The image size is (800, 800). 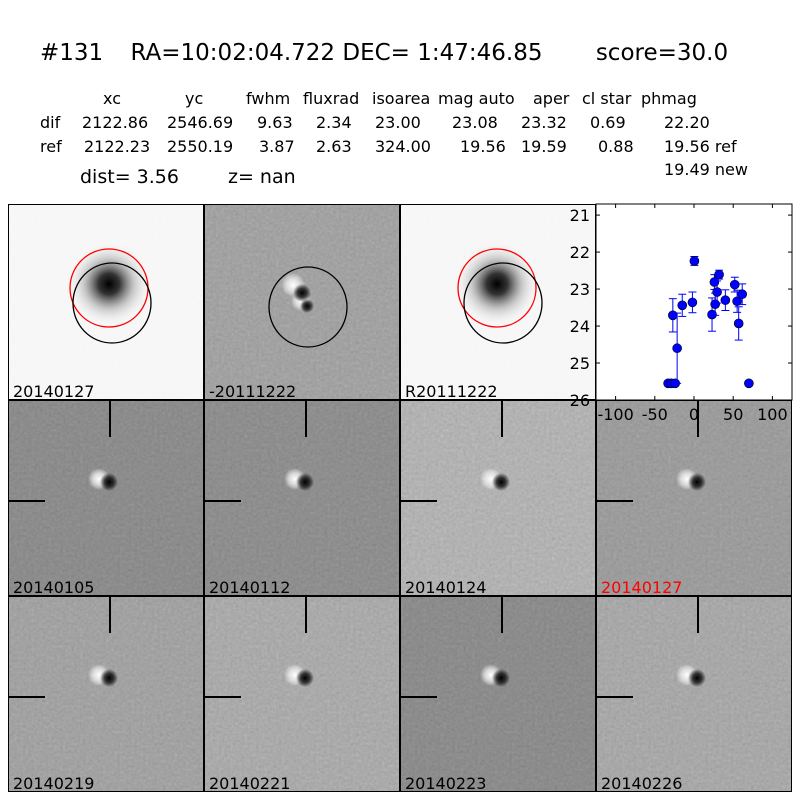 I want to click on column-header: aper, so click(x=551, y=98).